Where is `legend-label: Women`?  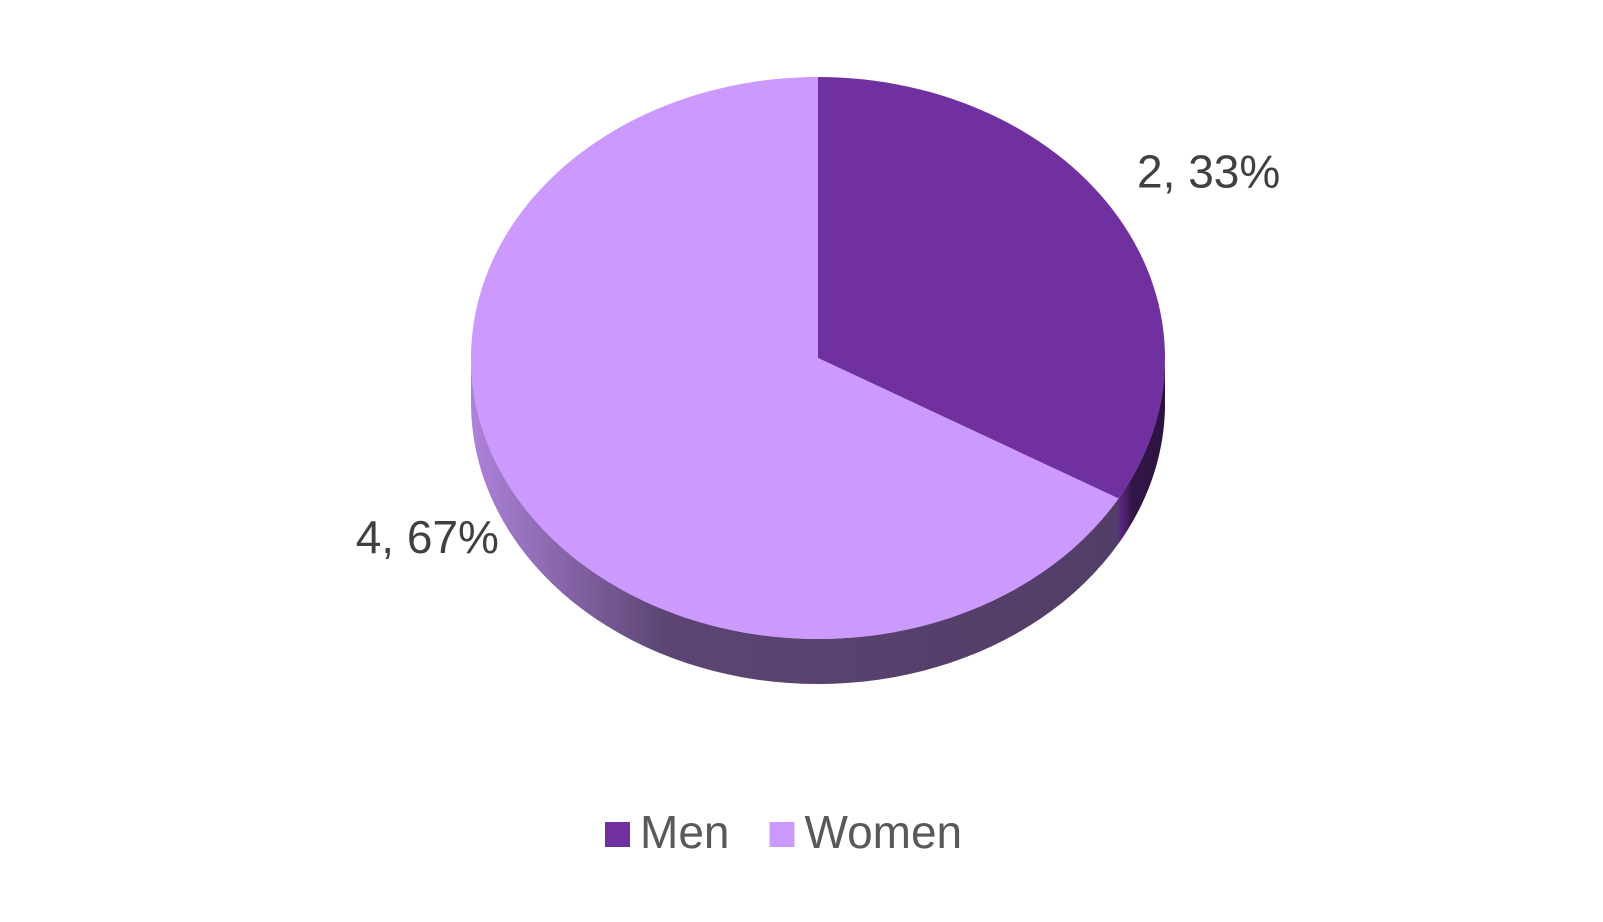 legend-label: Women is located at coordinates (883, 832).